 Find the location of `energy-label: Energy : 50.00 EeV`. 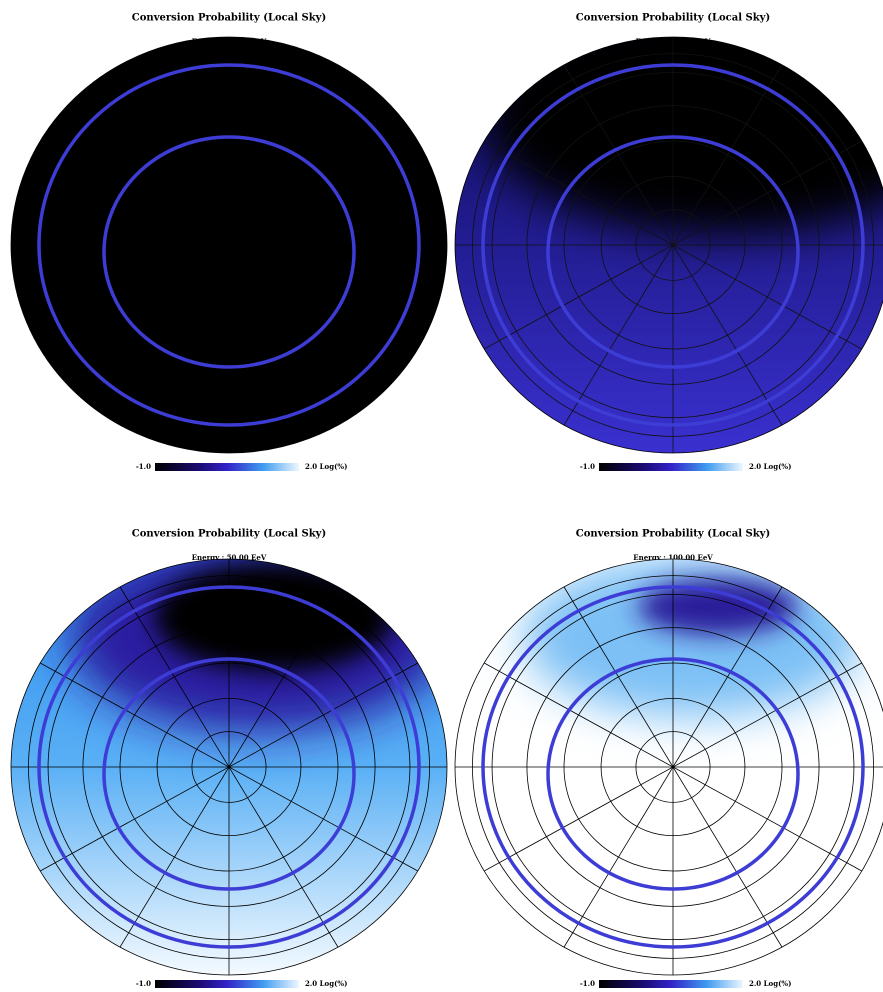

energy-label: Energy : 50.00 EeV is located at coordinates (229, 557).